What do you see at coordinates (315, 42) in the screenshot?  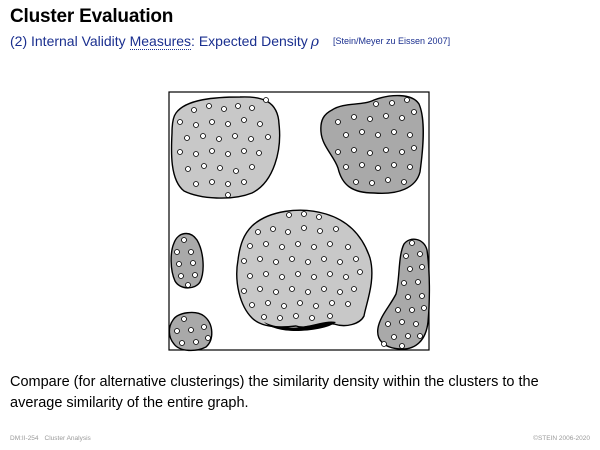 I see `rho-symbol: ρ` at bounding box center [315, 42].